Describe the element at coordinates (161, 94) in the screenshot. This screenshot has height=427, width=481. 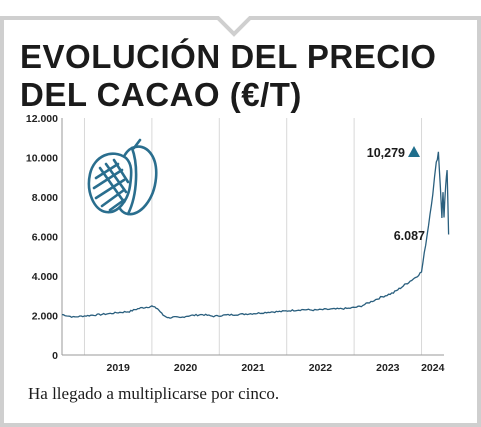
I see `chart-title-line2: DEL CACAO (€/T)` at that location.